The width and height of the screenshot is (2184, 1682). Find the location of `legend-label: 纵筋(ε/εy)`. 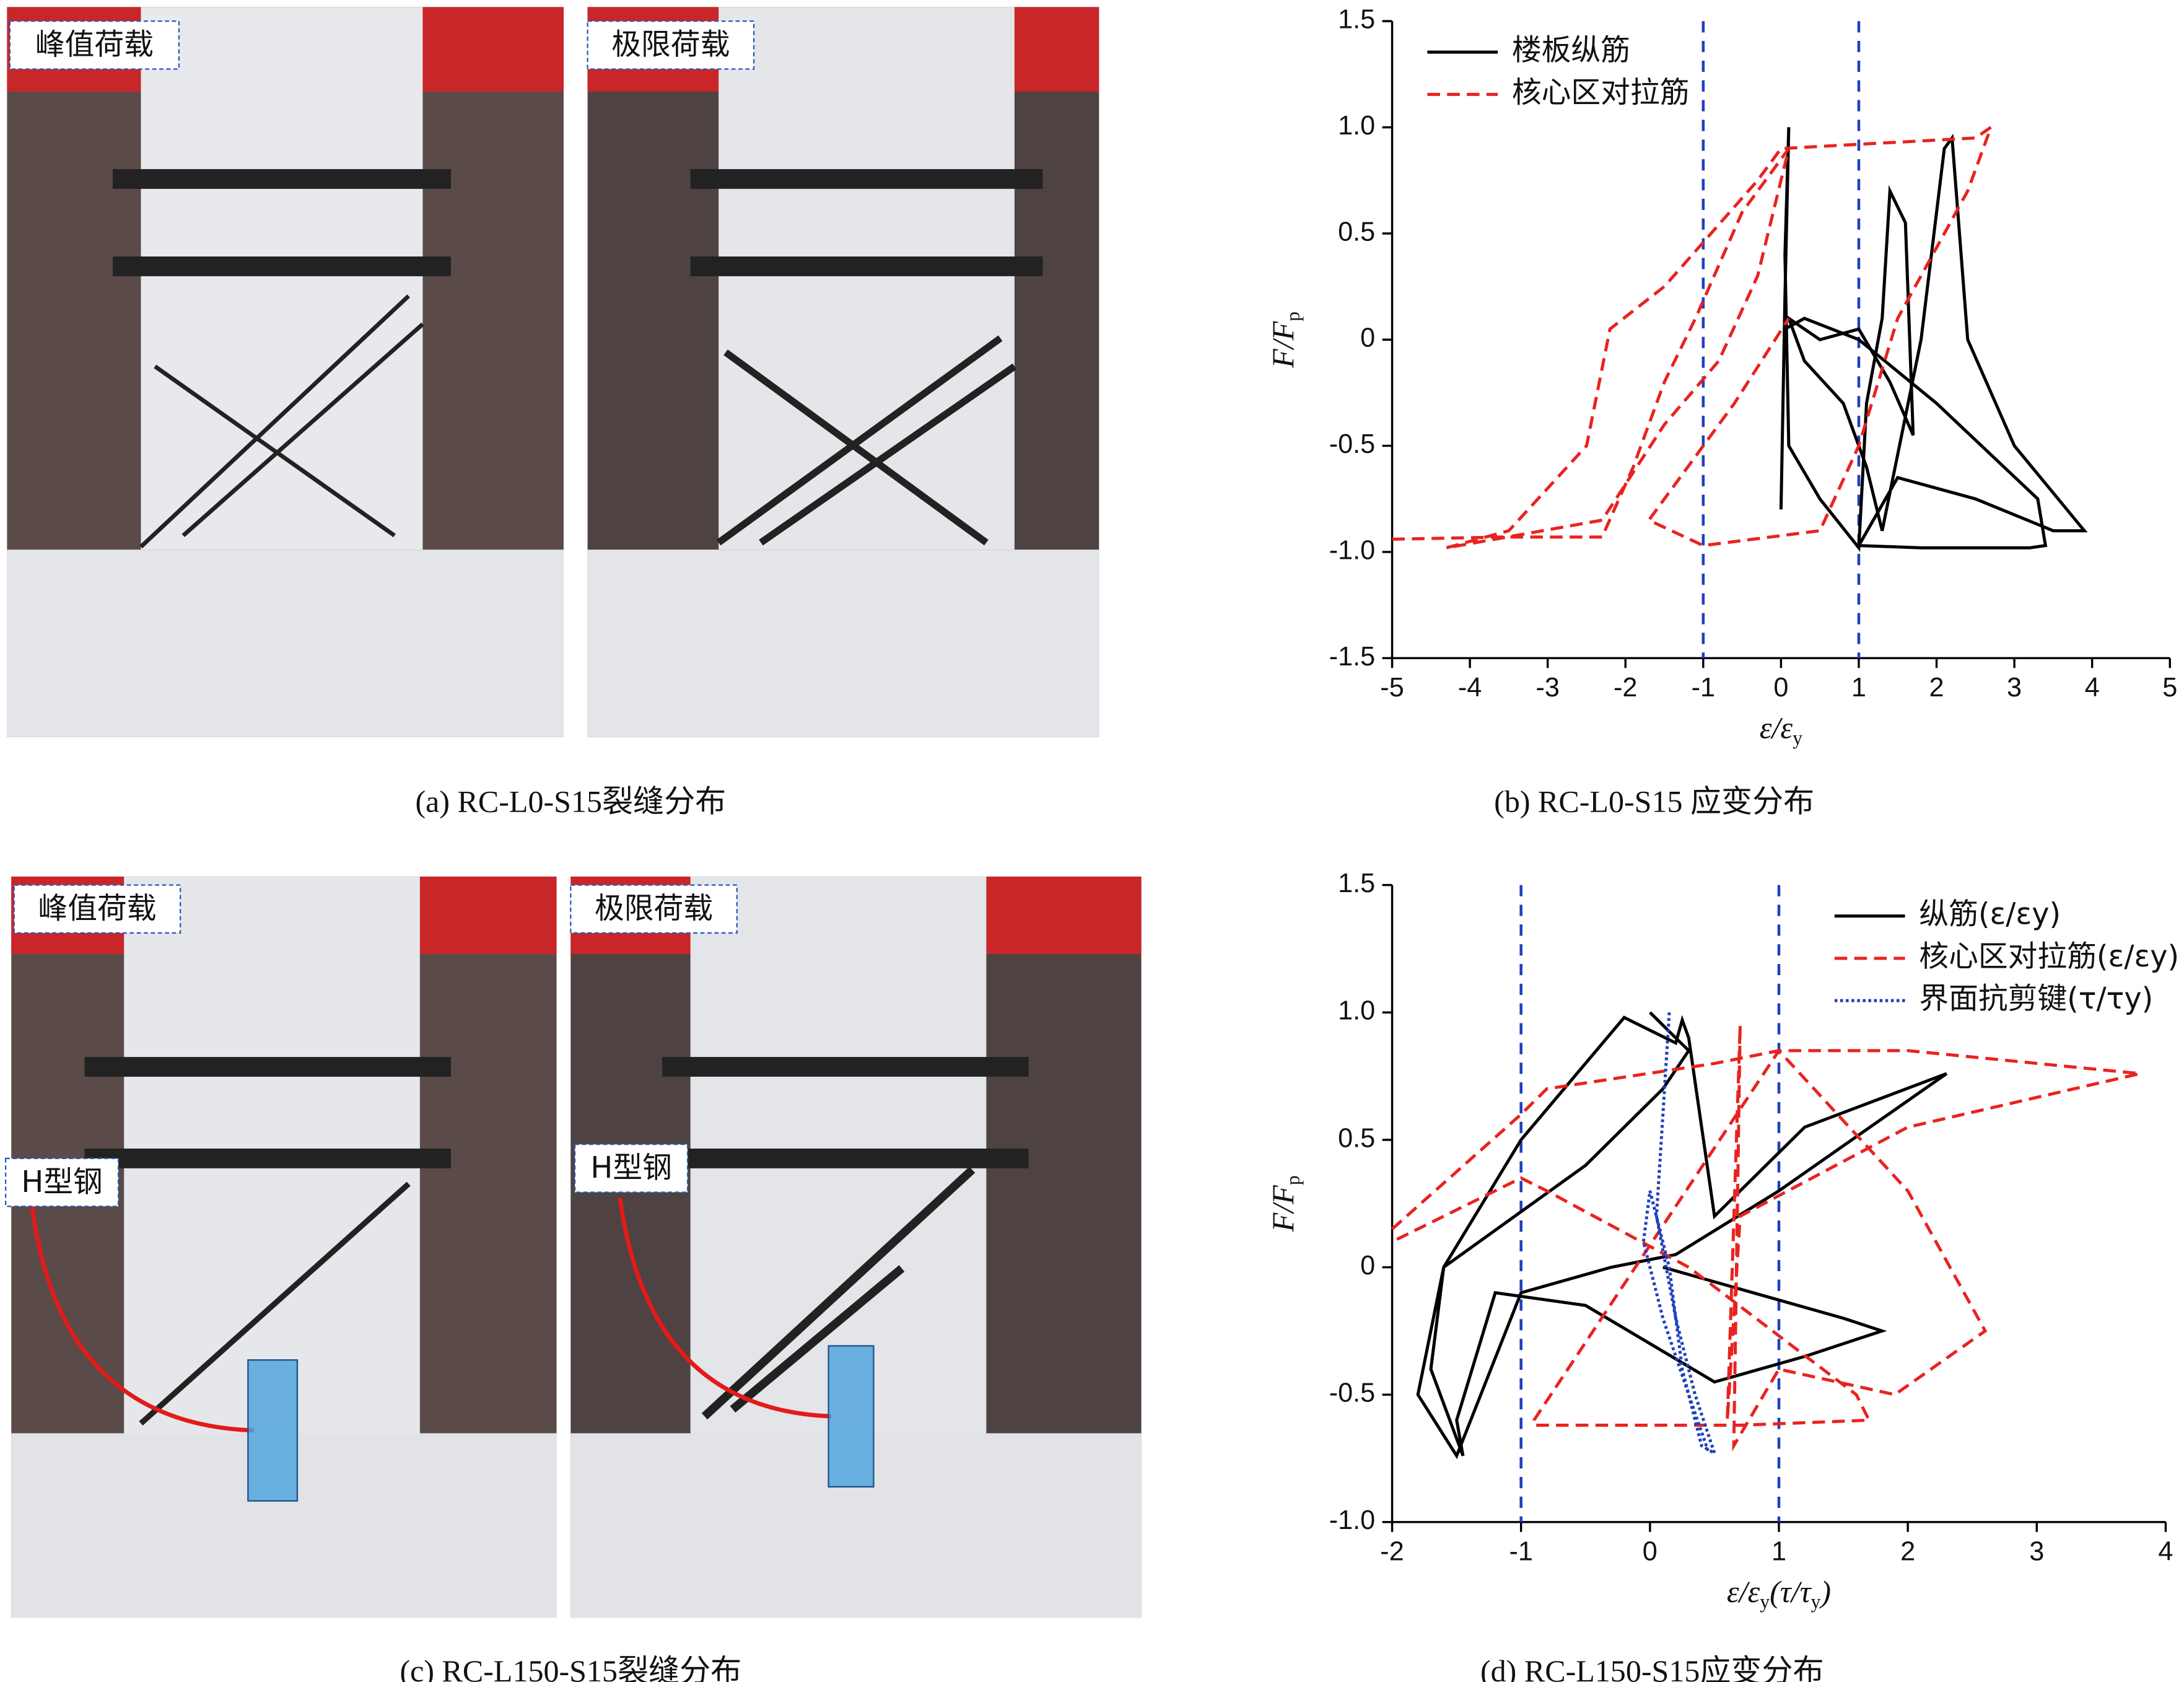

legend-label: 纵筋(ε/εy) is located at coordinates (1990, 915).